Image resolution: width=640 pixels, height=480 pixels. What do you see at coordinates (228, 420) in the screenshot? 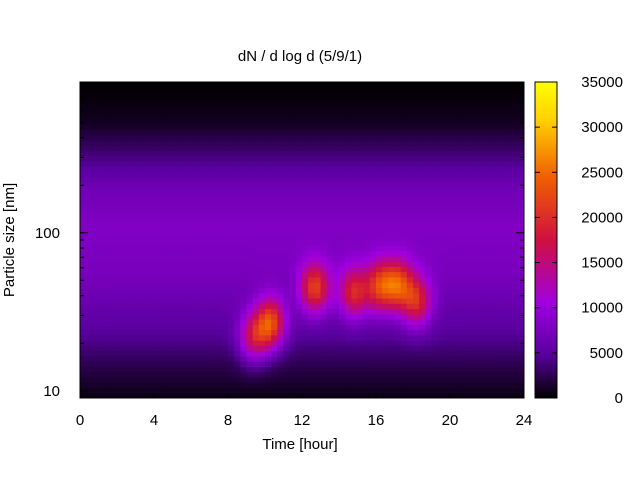
I see `x-tick-label: 8` at bounding box center [228, 420].